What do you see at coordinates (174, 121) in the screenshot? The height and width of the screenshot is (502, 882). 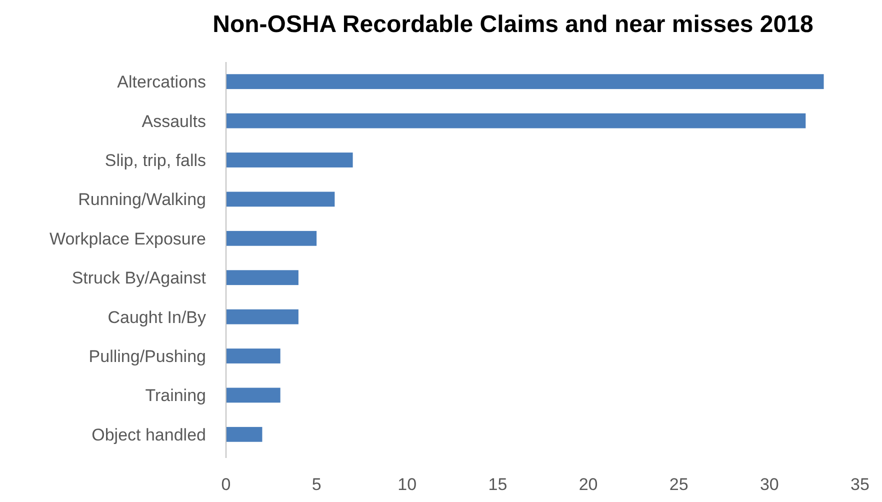 I see `y-tick-label: Assaults` at bounding box center [174, 121].